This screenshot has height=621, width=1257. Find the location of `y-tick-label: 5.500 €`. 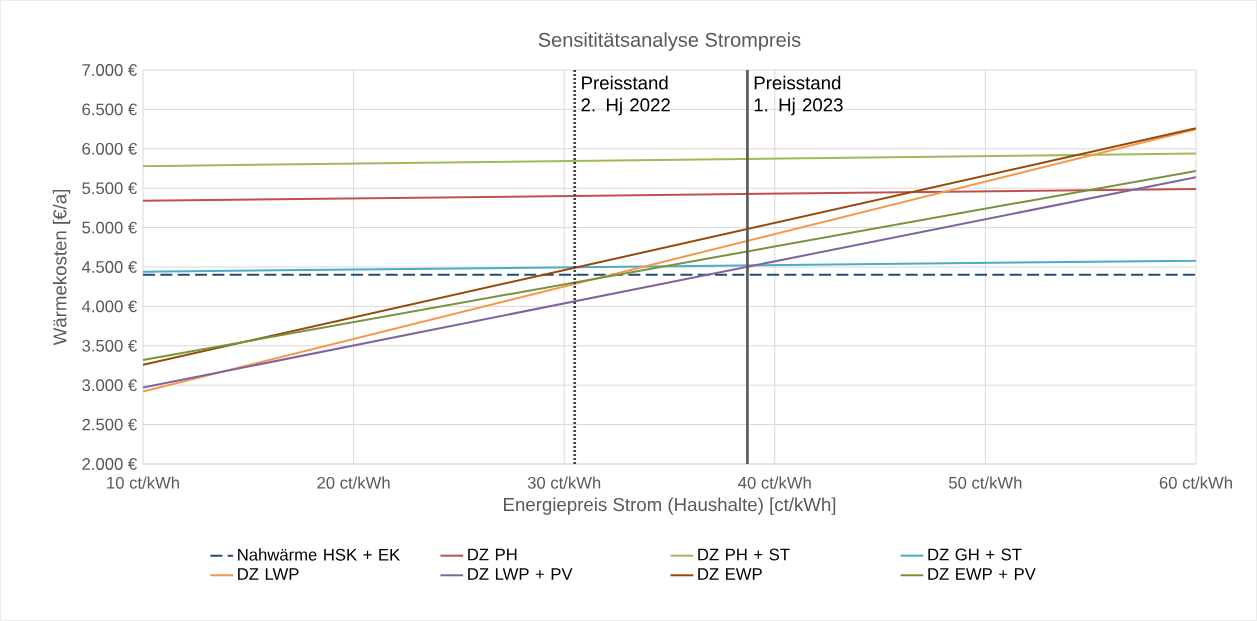

y-tick-label: 5.500 € is located at coordinates (109, 188).